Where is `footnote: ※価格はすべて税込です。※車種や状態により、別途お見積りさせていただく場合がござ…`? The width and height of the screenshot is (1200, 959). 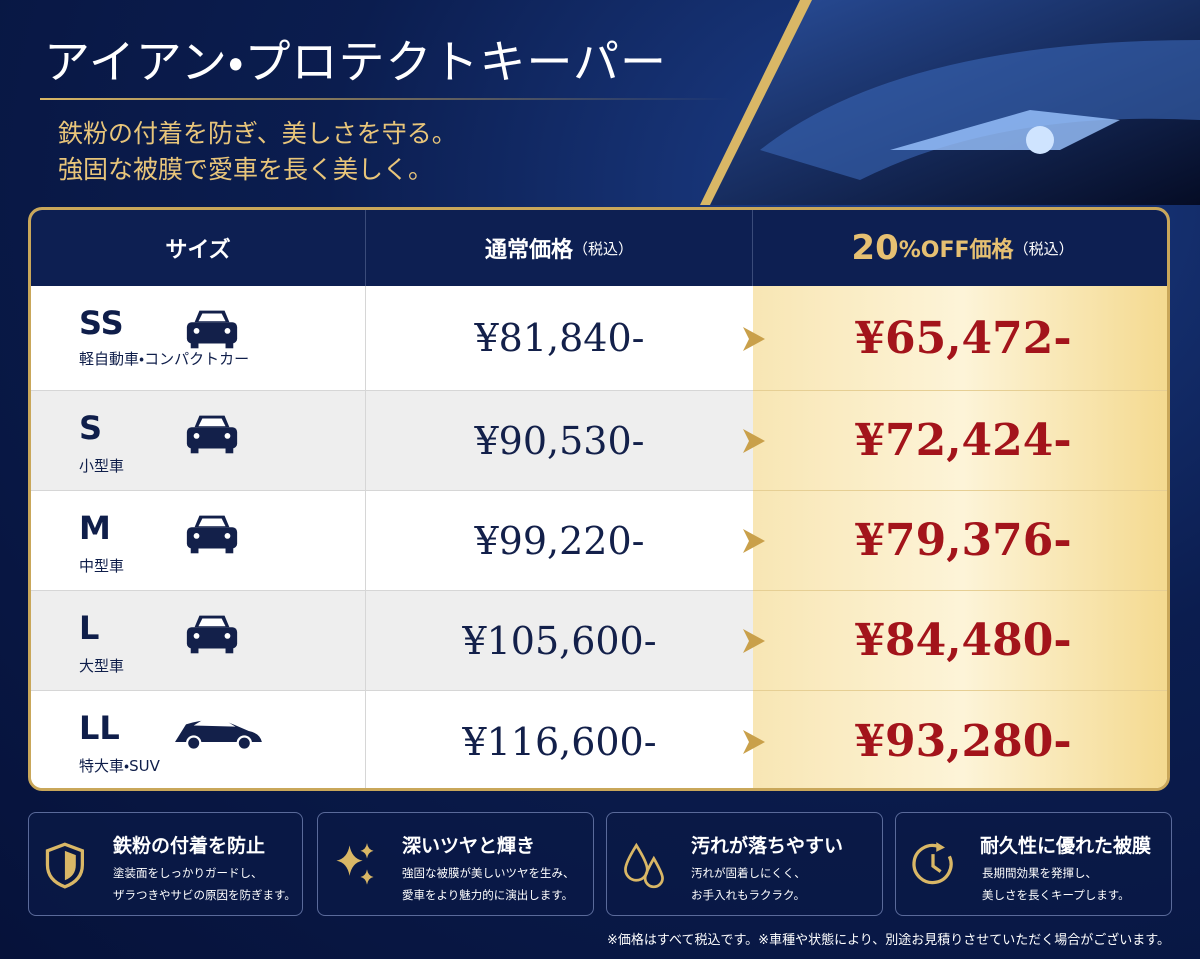 footnote: ※価格はすべて税込です。※車種や状態により、別途お見積りさせていただく場合がござ… is located at coordinates (888, 940).